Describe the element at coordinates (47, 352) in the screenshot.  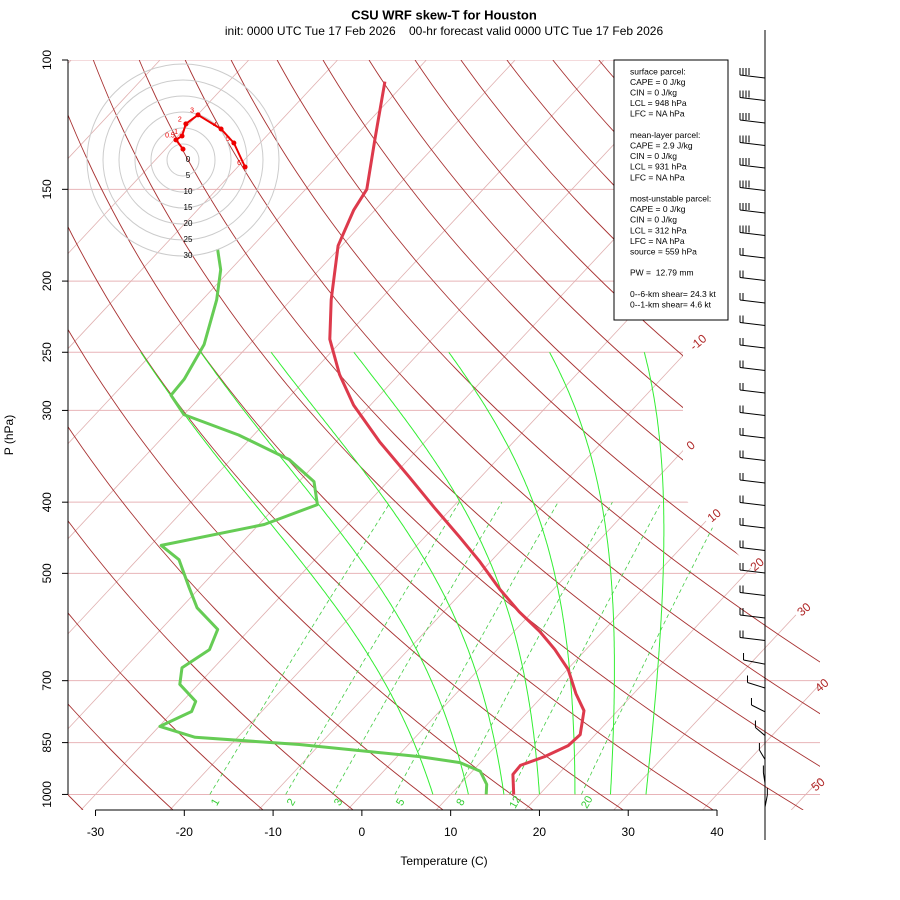
I see `y-tick-label: 250` at that location.